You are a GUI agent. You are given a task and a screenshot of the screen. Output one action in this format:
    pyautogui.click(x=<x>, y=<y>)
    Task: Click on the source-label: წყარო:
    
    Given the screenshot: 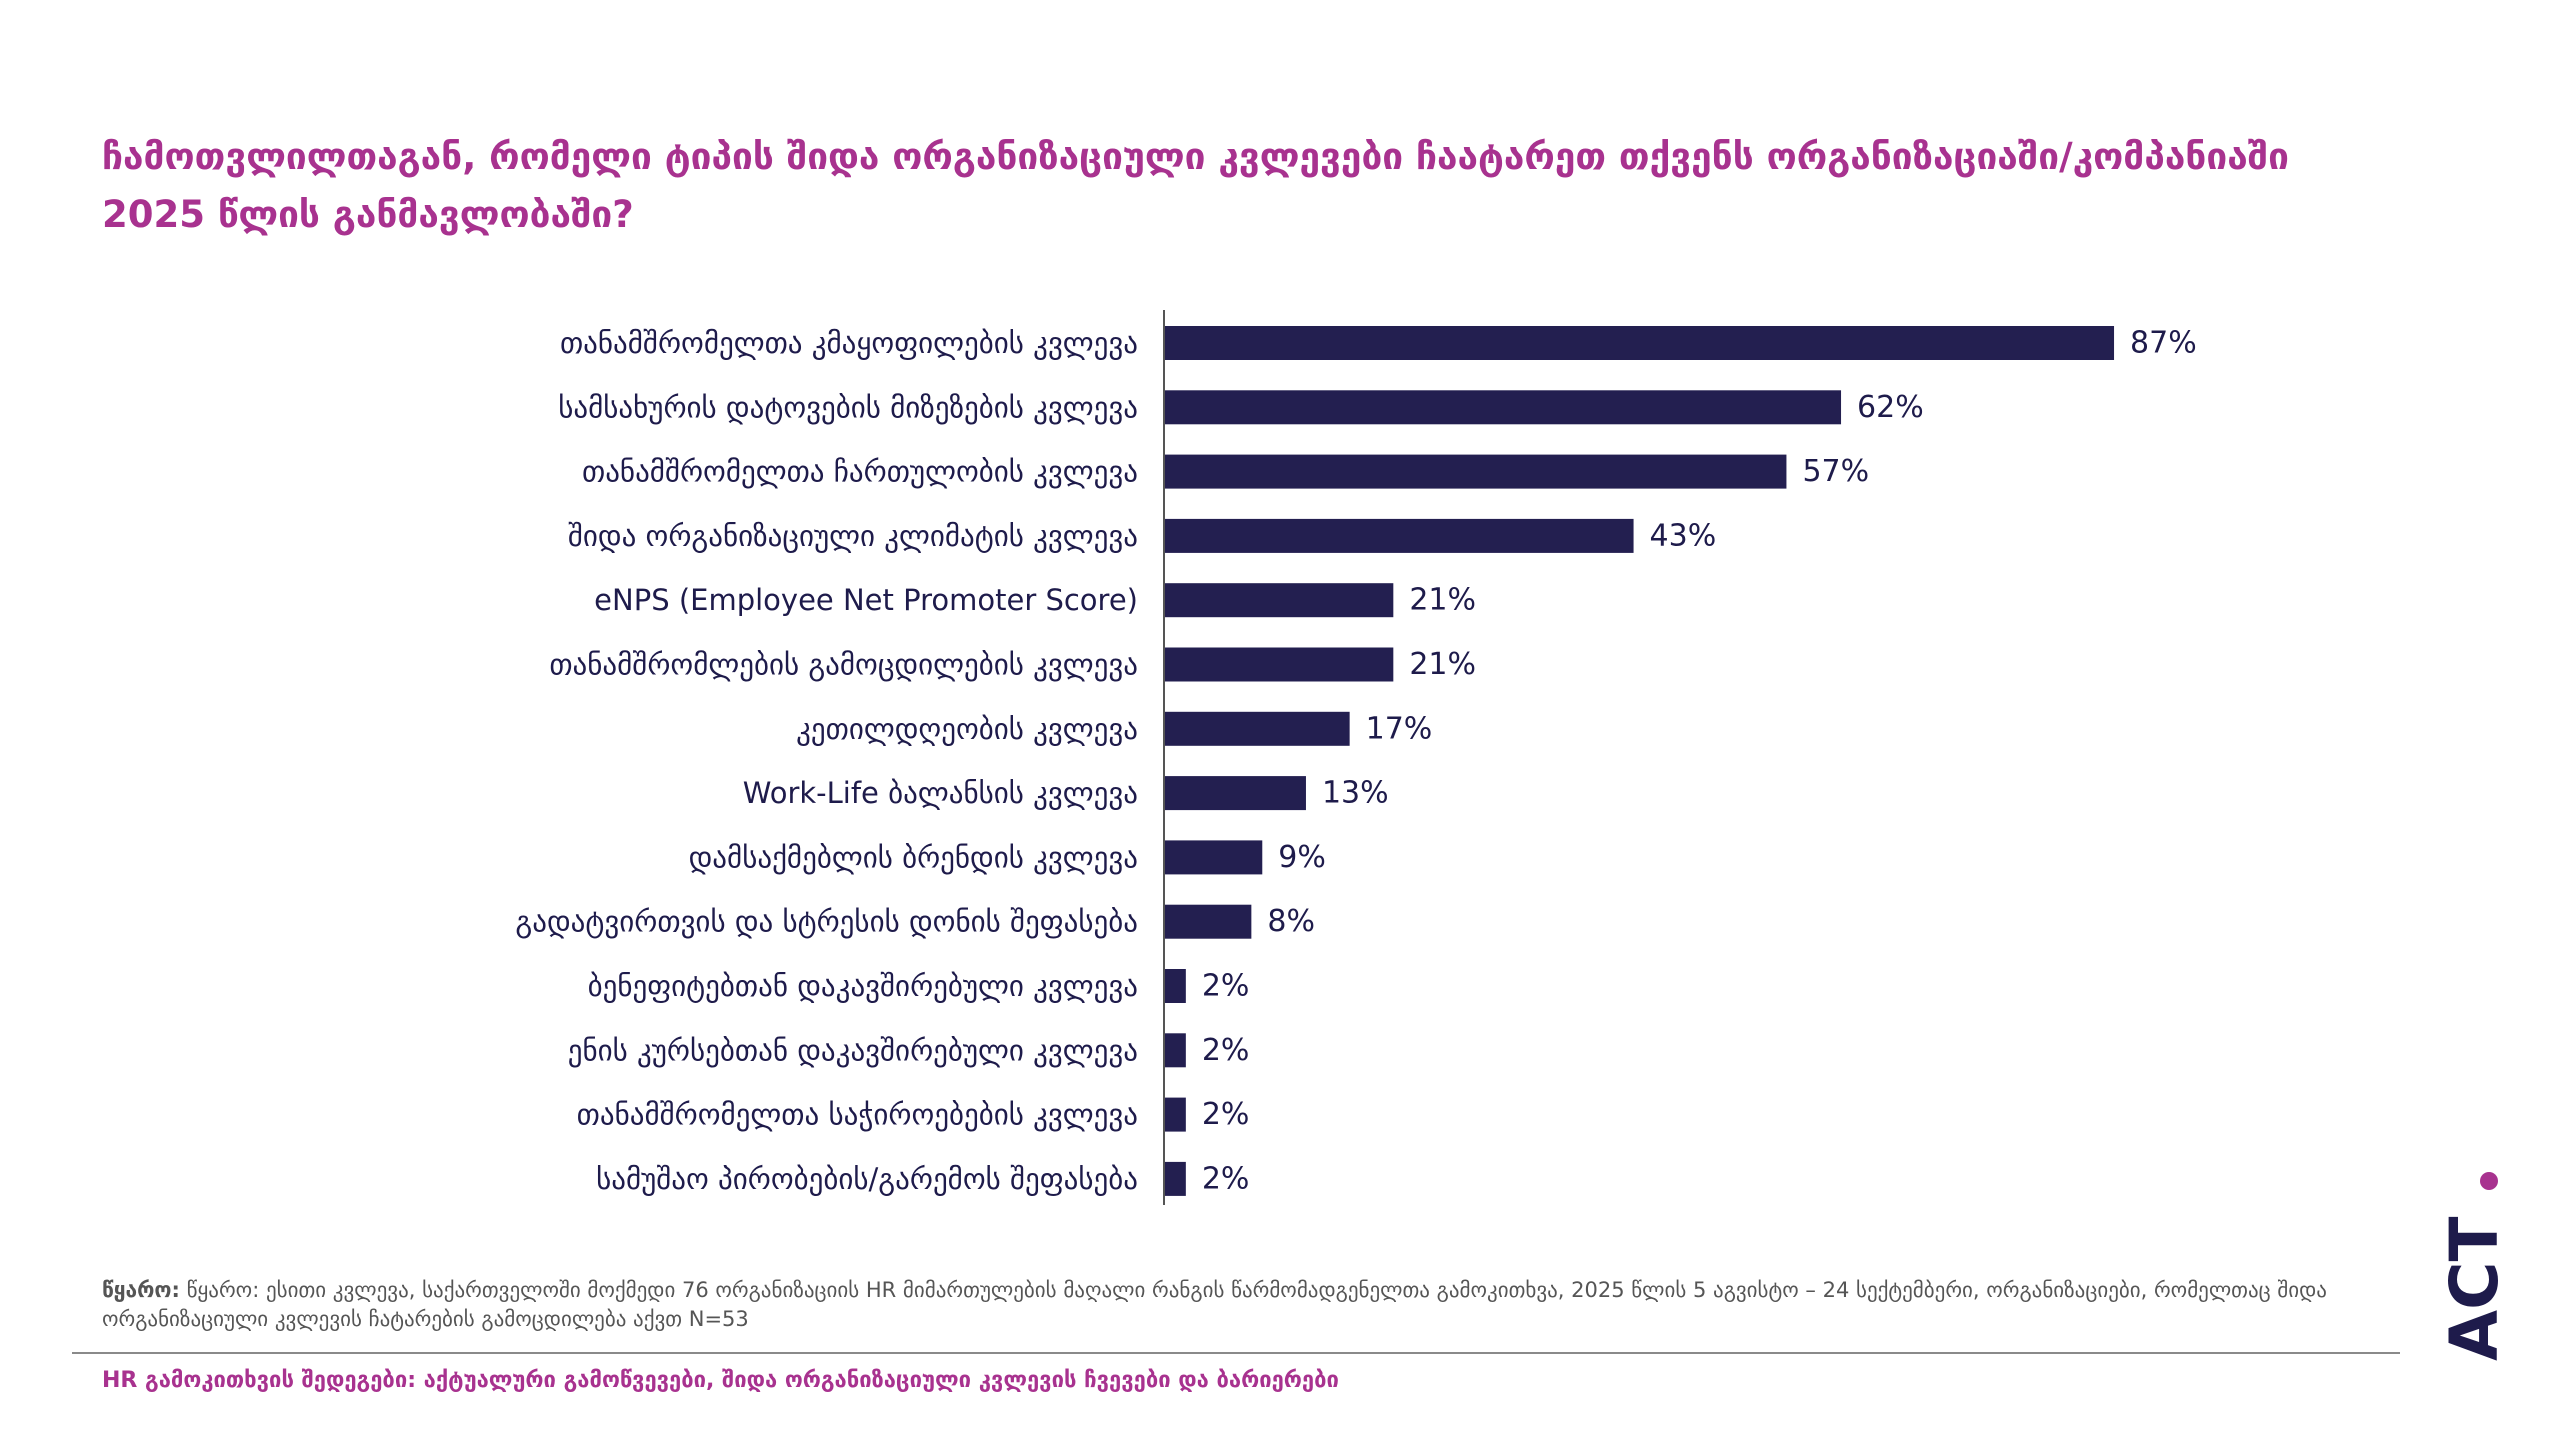 What is the action you would take?
    pyautogui.click(x=141, y=1290)
    